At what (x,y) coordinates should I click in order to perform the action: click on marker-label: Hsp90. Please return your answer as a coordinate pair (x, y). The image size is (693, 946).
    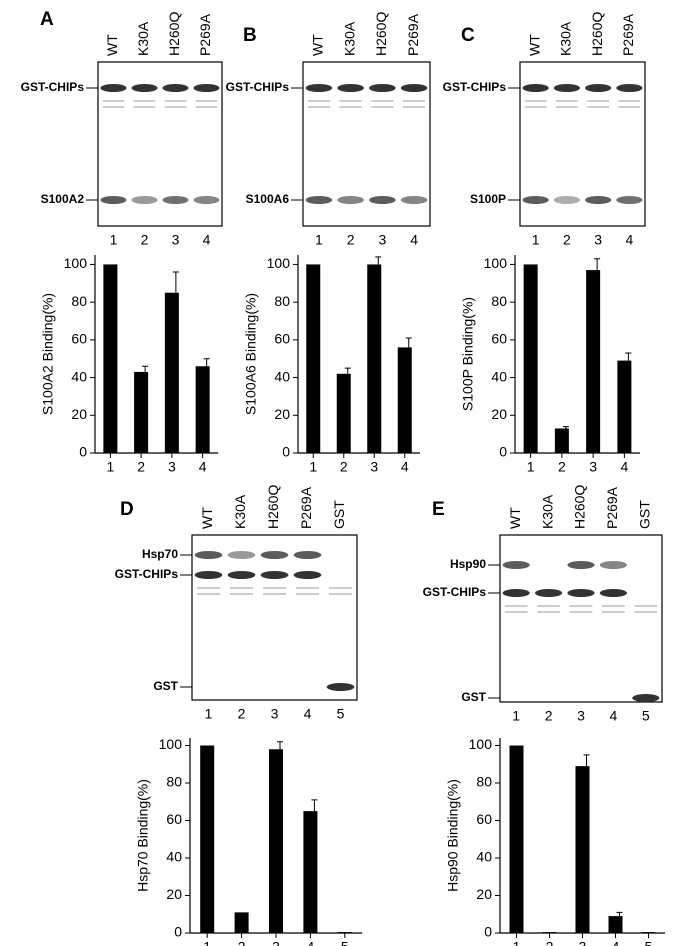
    Looking at the image, I should click on (468, 564).